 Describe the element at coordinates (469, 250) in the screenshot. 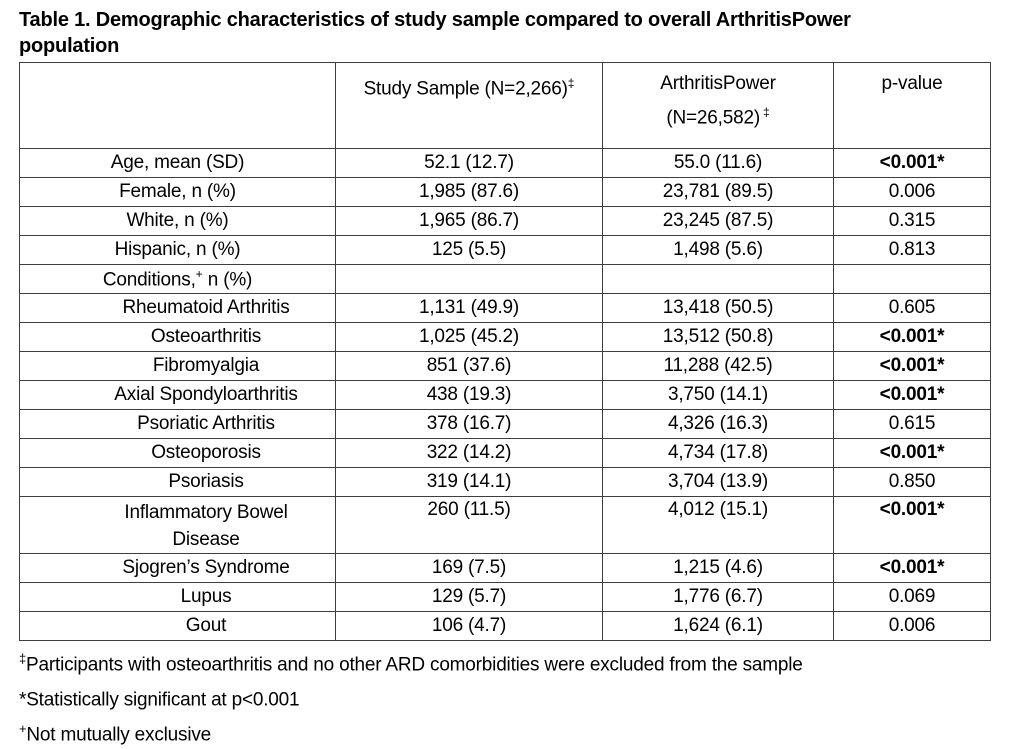

I see `cell-study-sample: 125 (5.5)` at that location.